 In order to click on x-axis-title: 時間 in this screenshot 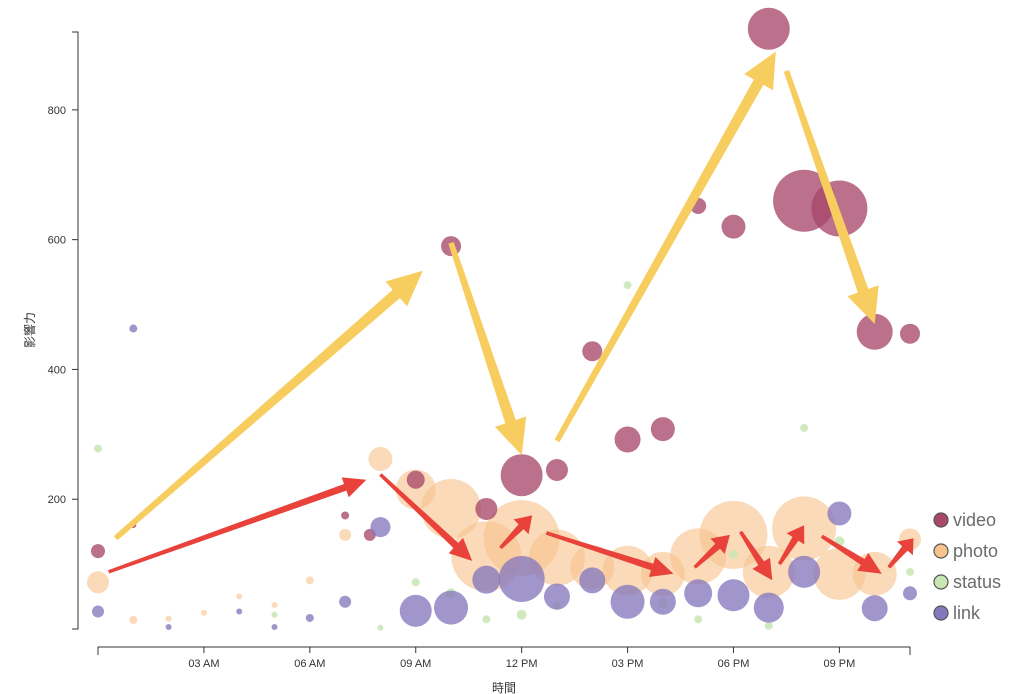, I will do `click(504, 687)`.